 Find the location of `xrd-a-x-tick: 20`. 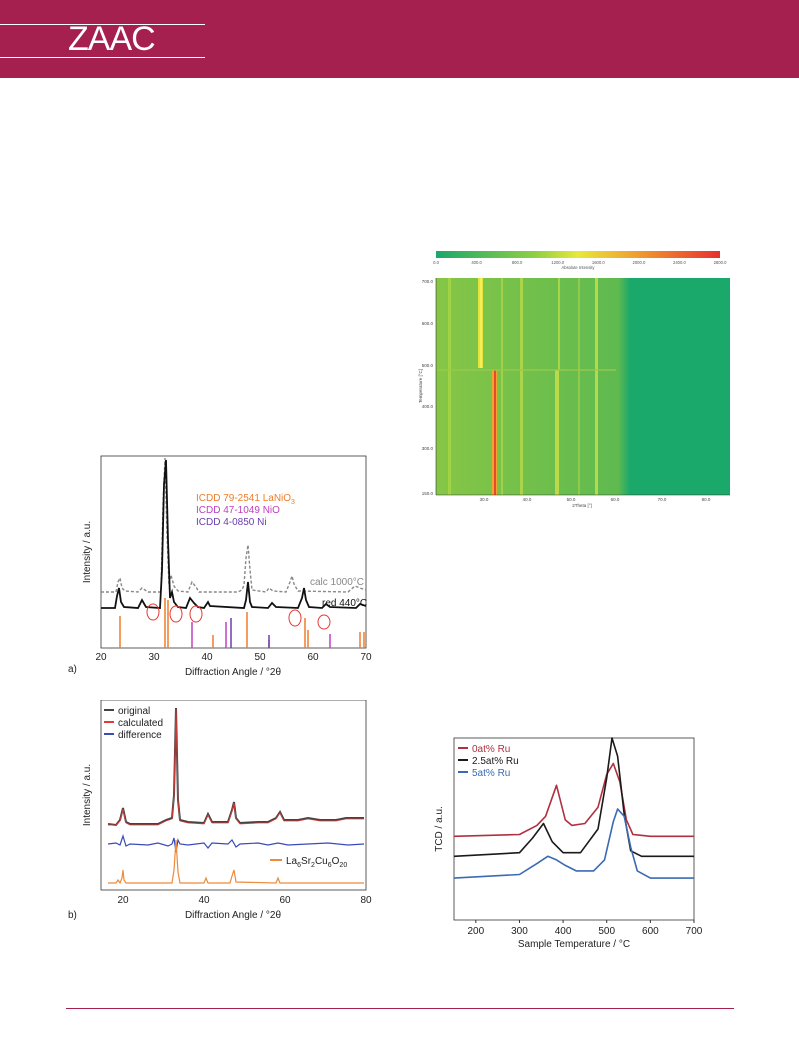

xrd-a-x-tick: 20 is located at coordinates (101, 657).